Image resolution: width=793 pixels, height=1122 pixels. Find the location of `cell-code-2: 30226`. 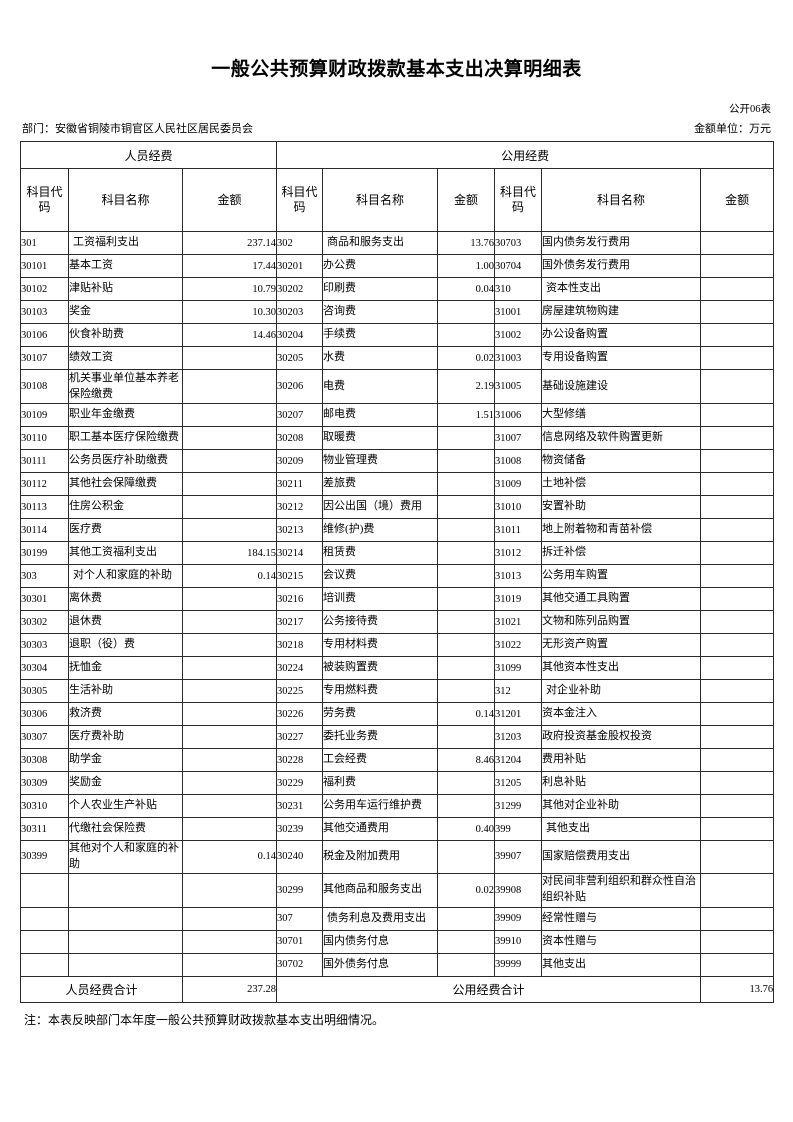

cell-code-2: 30226 is located at coordinates (300, 714).